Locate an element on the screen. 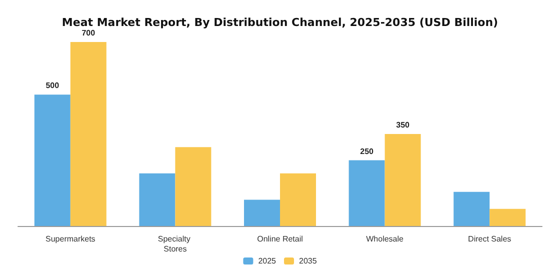  x-tick-label: Online Retail is located at coordinates (280, 239).